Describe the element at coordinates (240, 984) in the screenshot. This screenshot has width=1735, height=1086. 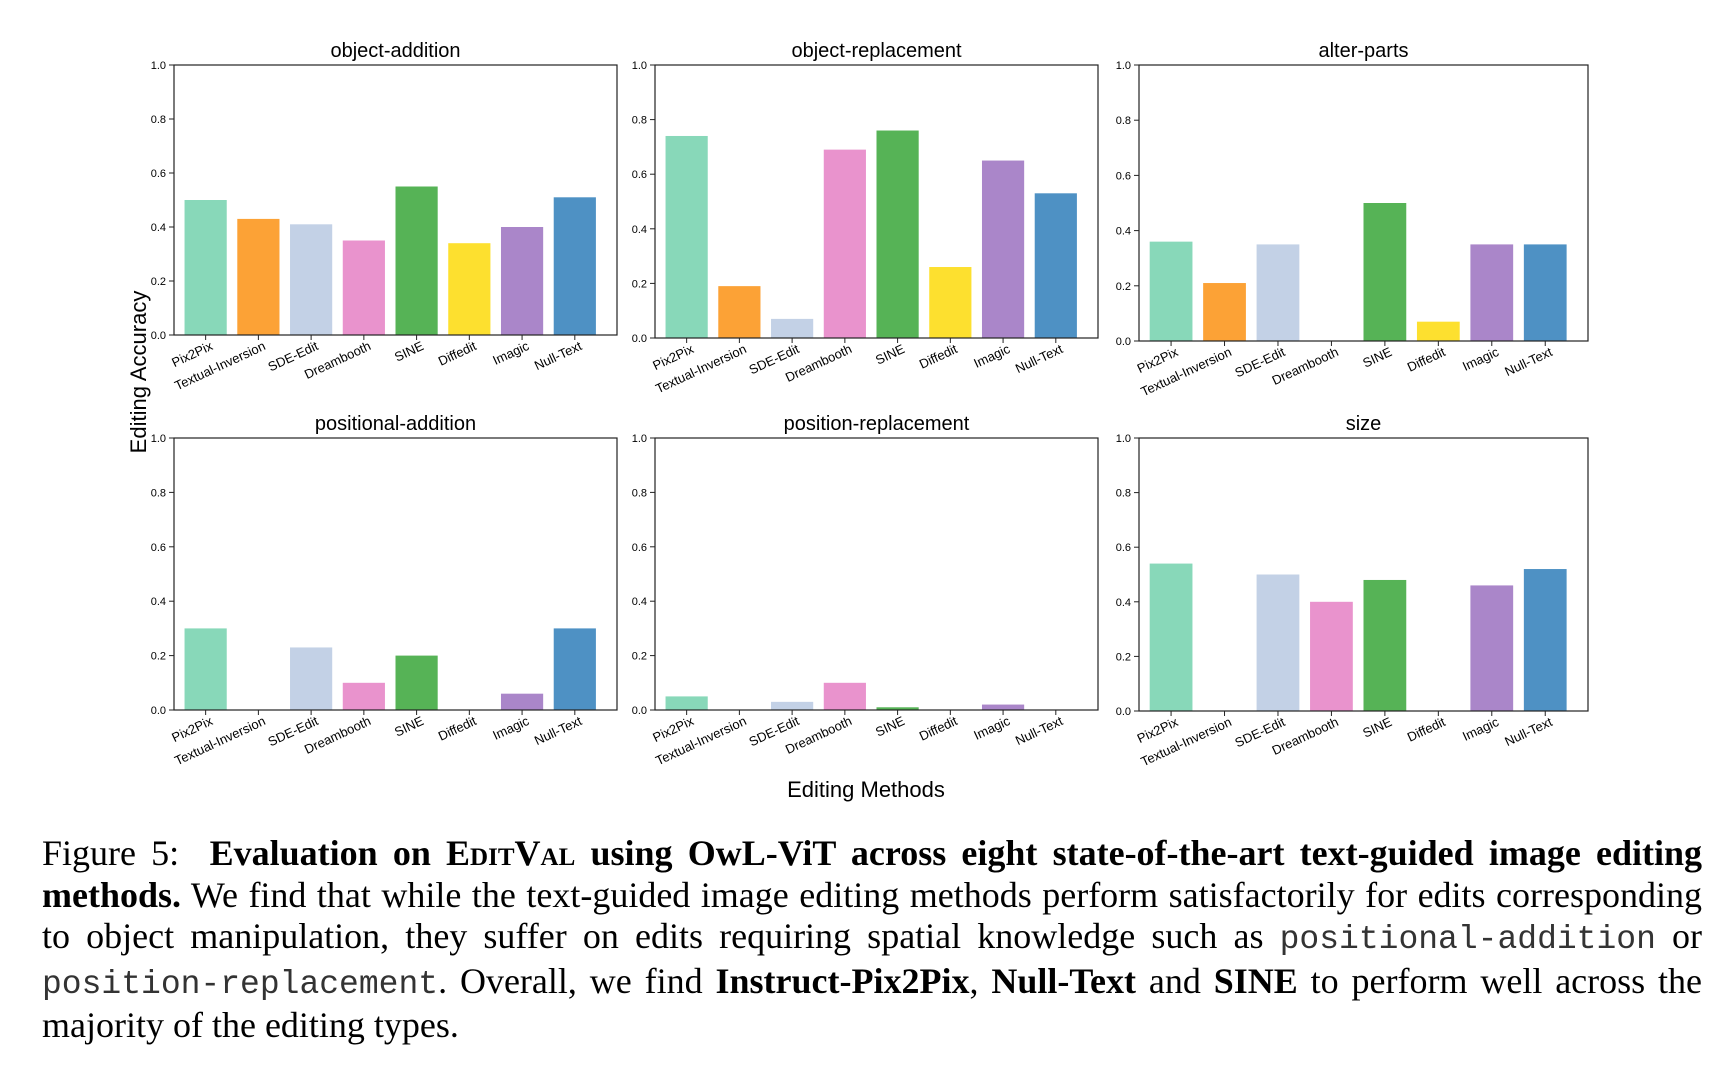
I see `caption-mono-2: position-replacement` at that location.